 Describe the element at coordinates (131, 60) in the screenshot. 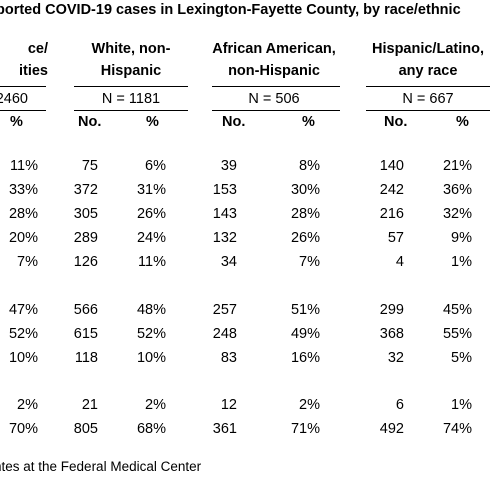

I see `group-header-white: White, non- Hispanic` at that location.